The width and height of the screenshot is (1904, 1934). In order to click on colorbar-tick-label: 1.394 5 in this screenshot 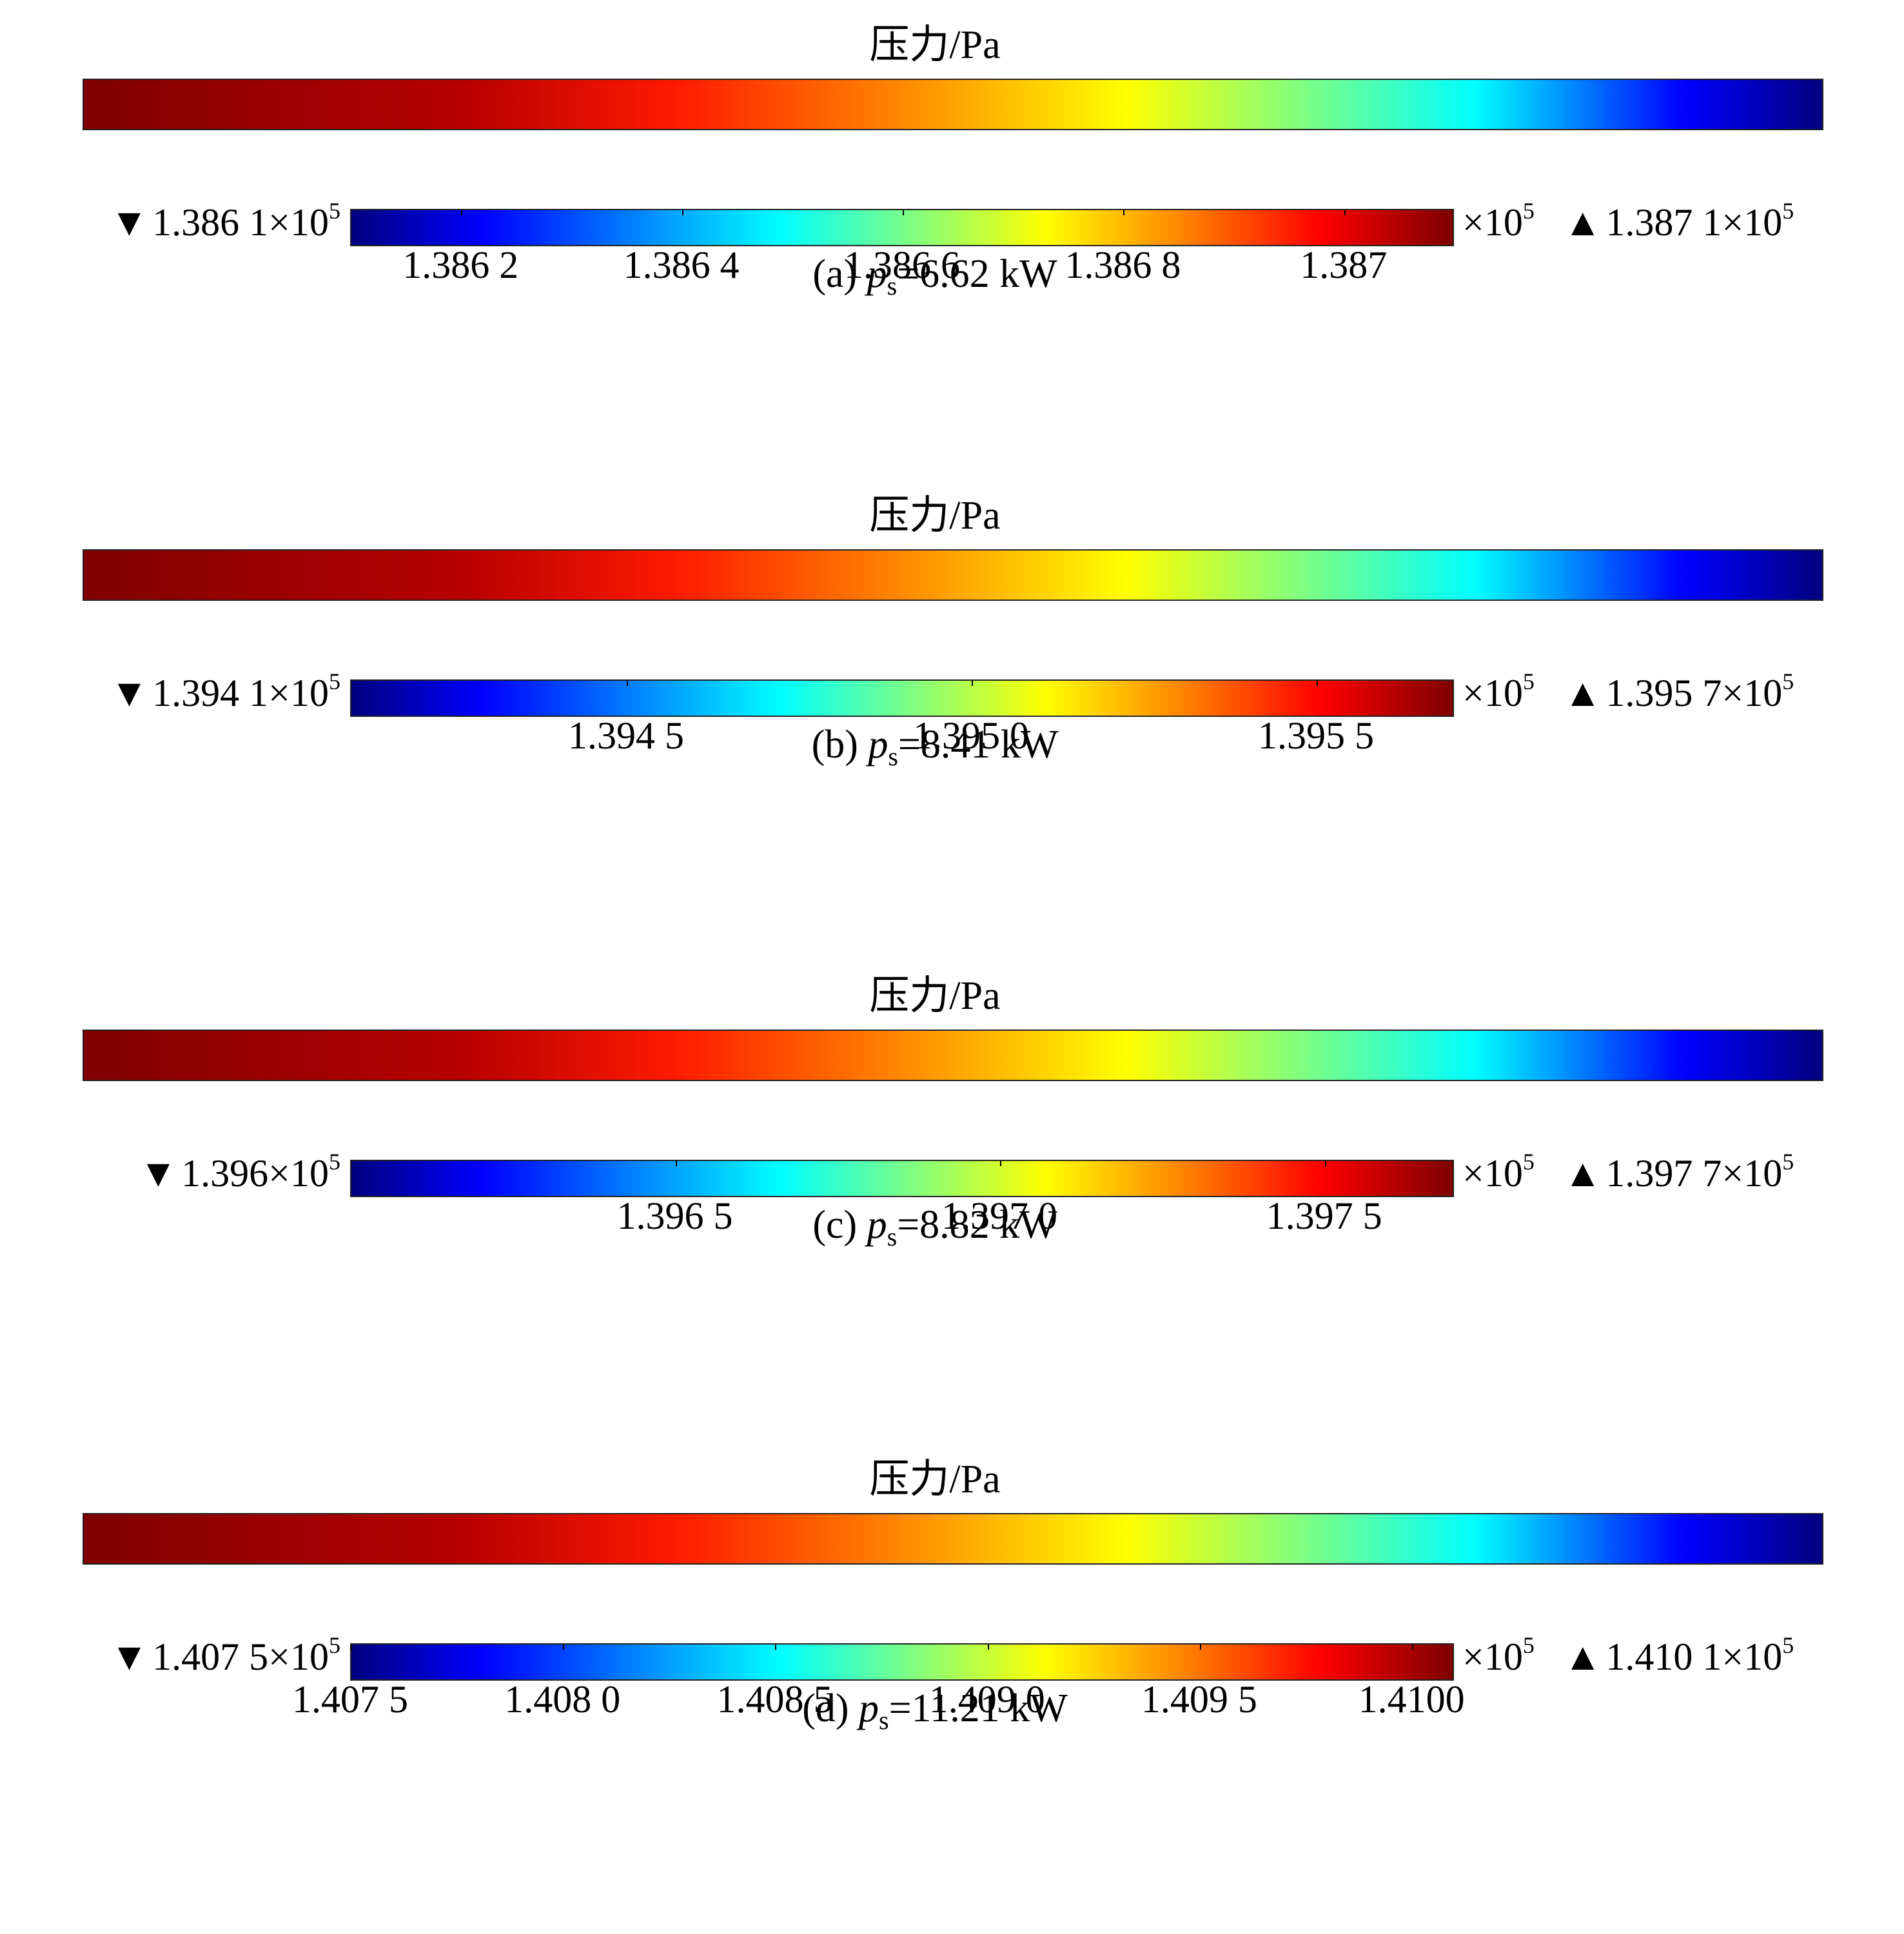, I will do `click(626, 735)`.